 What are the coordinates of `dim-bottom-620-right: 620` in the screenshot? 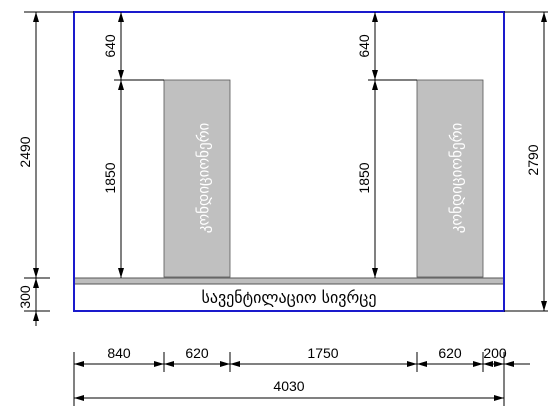 It's located at (450, 353).